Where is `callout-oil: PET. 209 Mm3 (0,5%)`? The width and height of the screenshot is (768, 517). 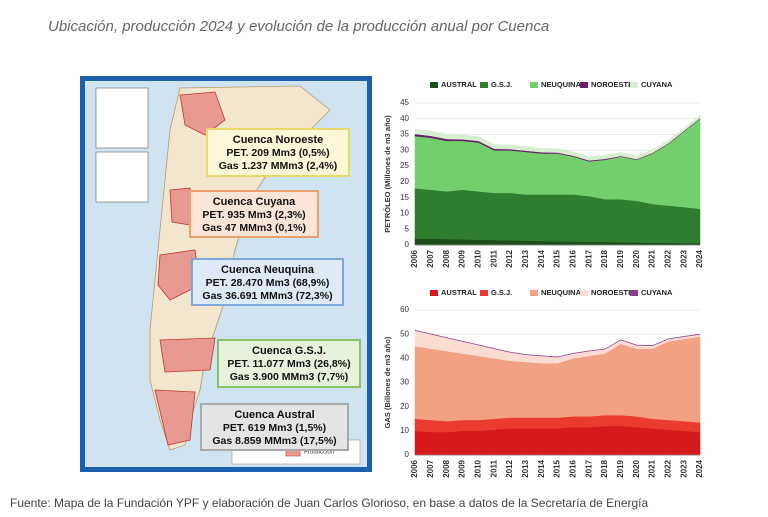 callout-oil: PET. 209 Mm3 (0,5%) is located at coordinates (277, 153).